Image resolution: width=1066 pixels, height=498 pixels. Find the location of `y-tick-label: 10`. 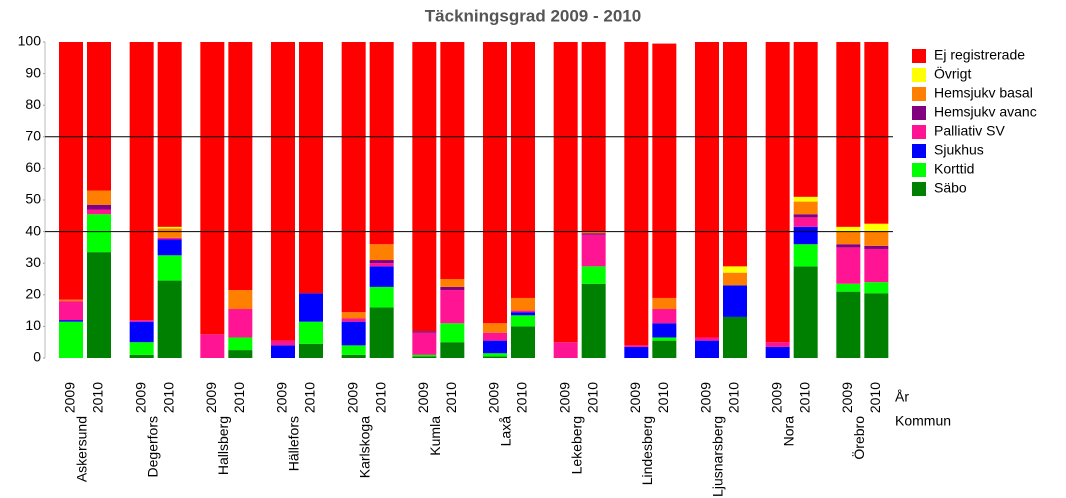

y-tick-label: 10 is located at coordinates (33, 325).